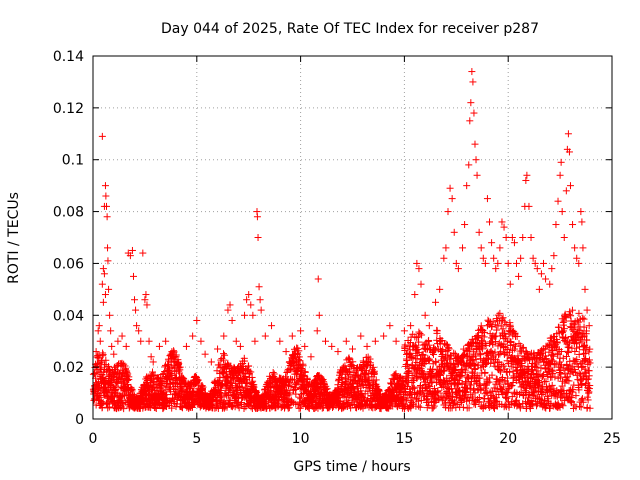 This screenshot has width=640, height=480. What do you see at coordinates (68, 213) in the screenshot?
I see `y-tick-label: 0.08` at bounding box center [68, 213].